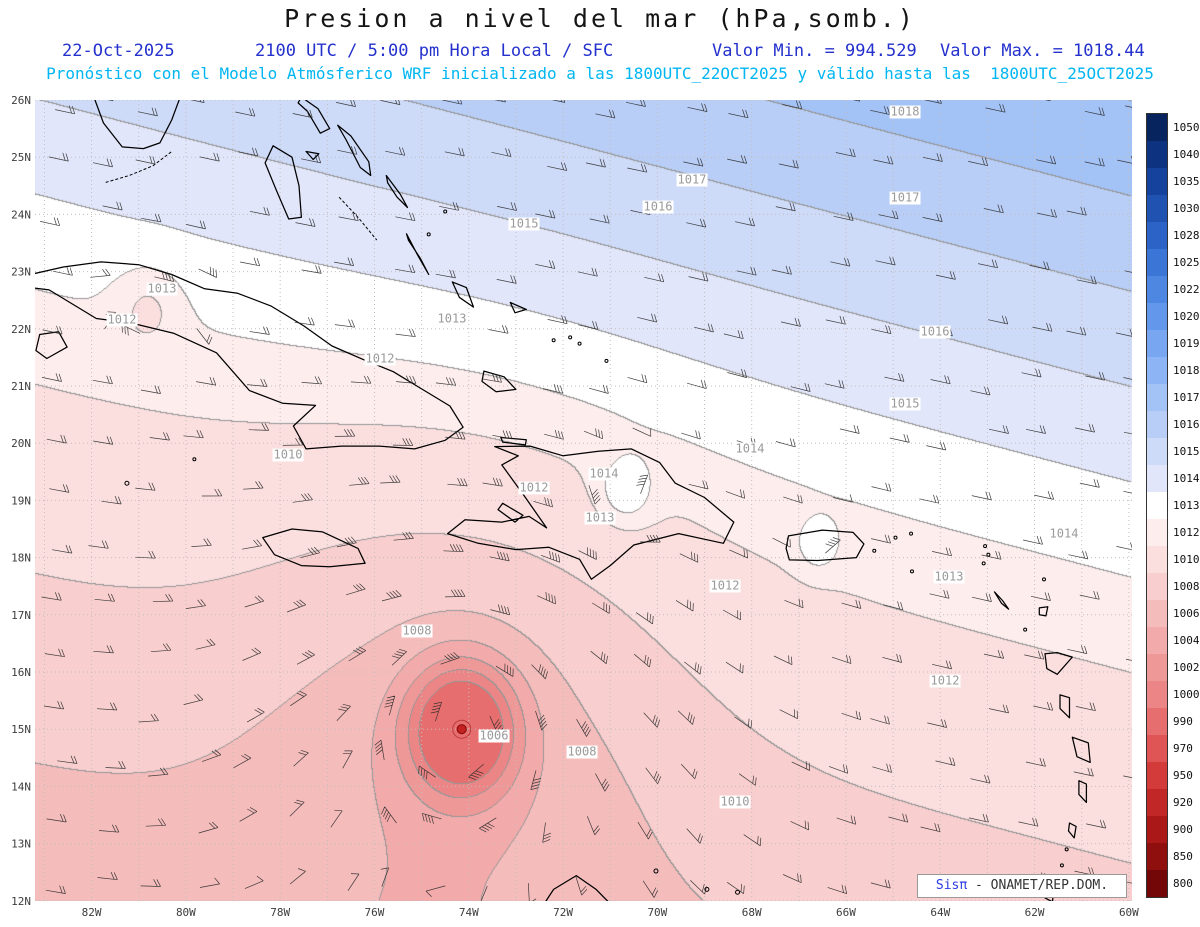  Describe the element at coordinates (21, 786) in the screenshot. I see `lat-tick-label: 14N` at that location.